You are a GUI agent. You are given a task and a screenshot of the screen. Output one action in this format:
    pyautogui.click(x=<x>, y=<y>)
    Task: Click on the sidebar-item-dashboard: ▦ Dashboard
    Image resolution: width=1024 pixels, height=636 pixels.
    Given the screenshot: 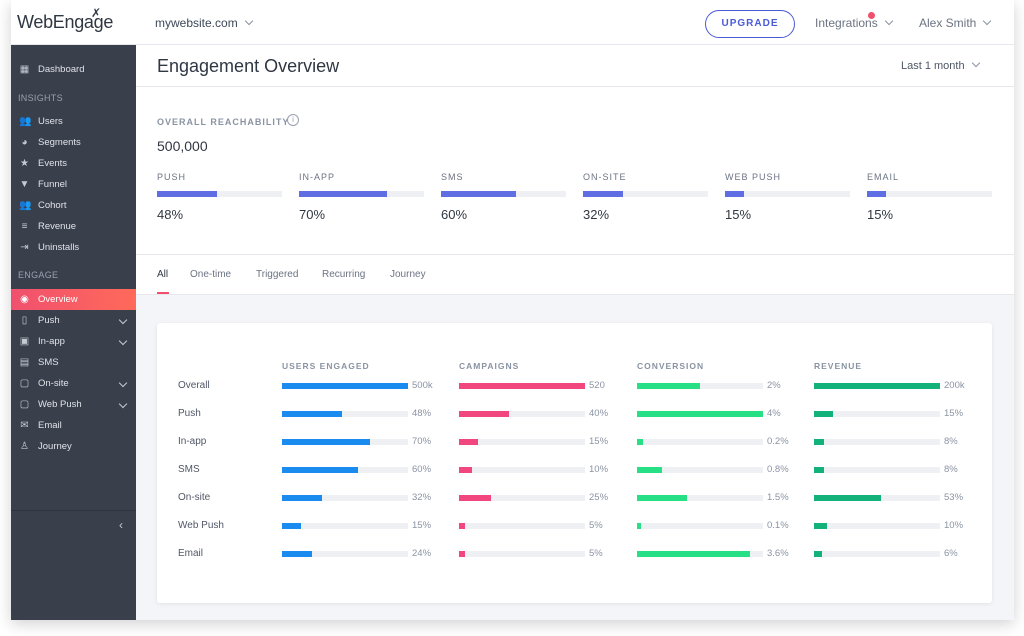 What is the action you would take?
    pyautogui.click(x=73, y=69)
    